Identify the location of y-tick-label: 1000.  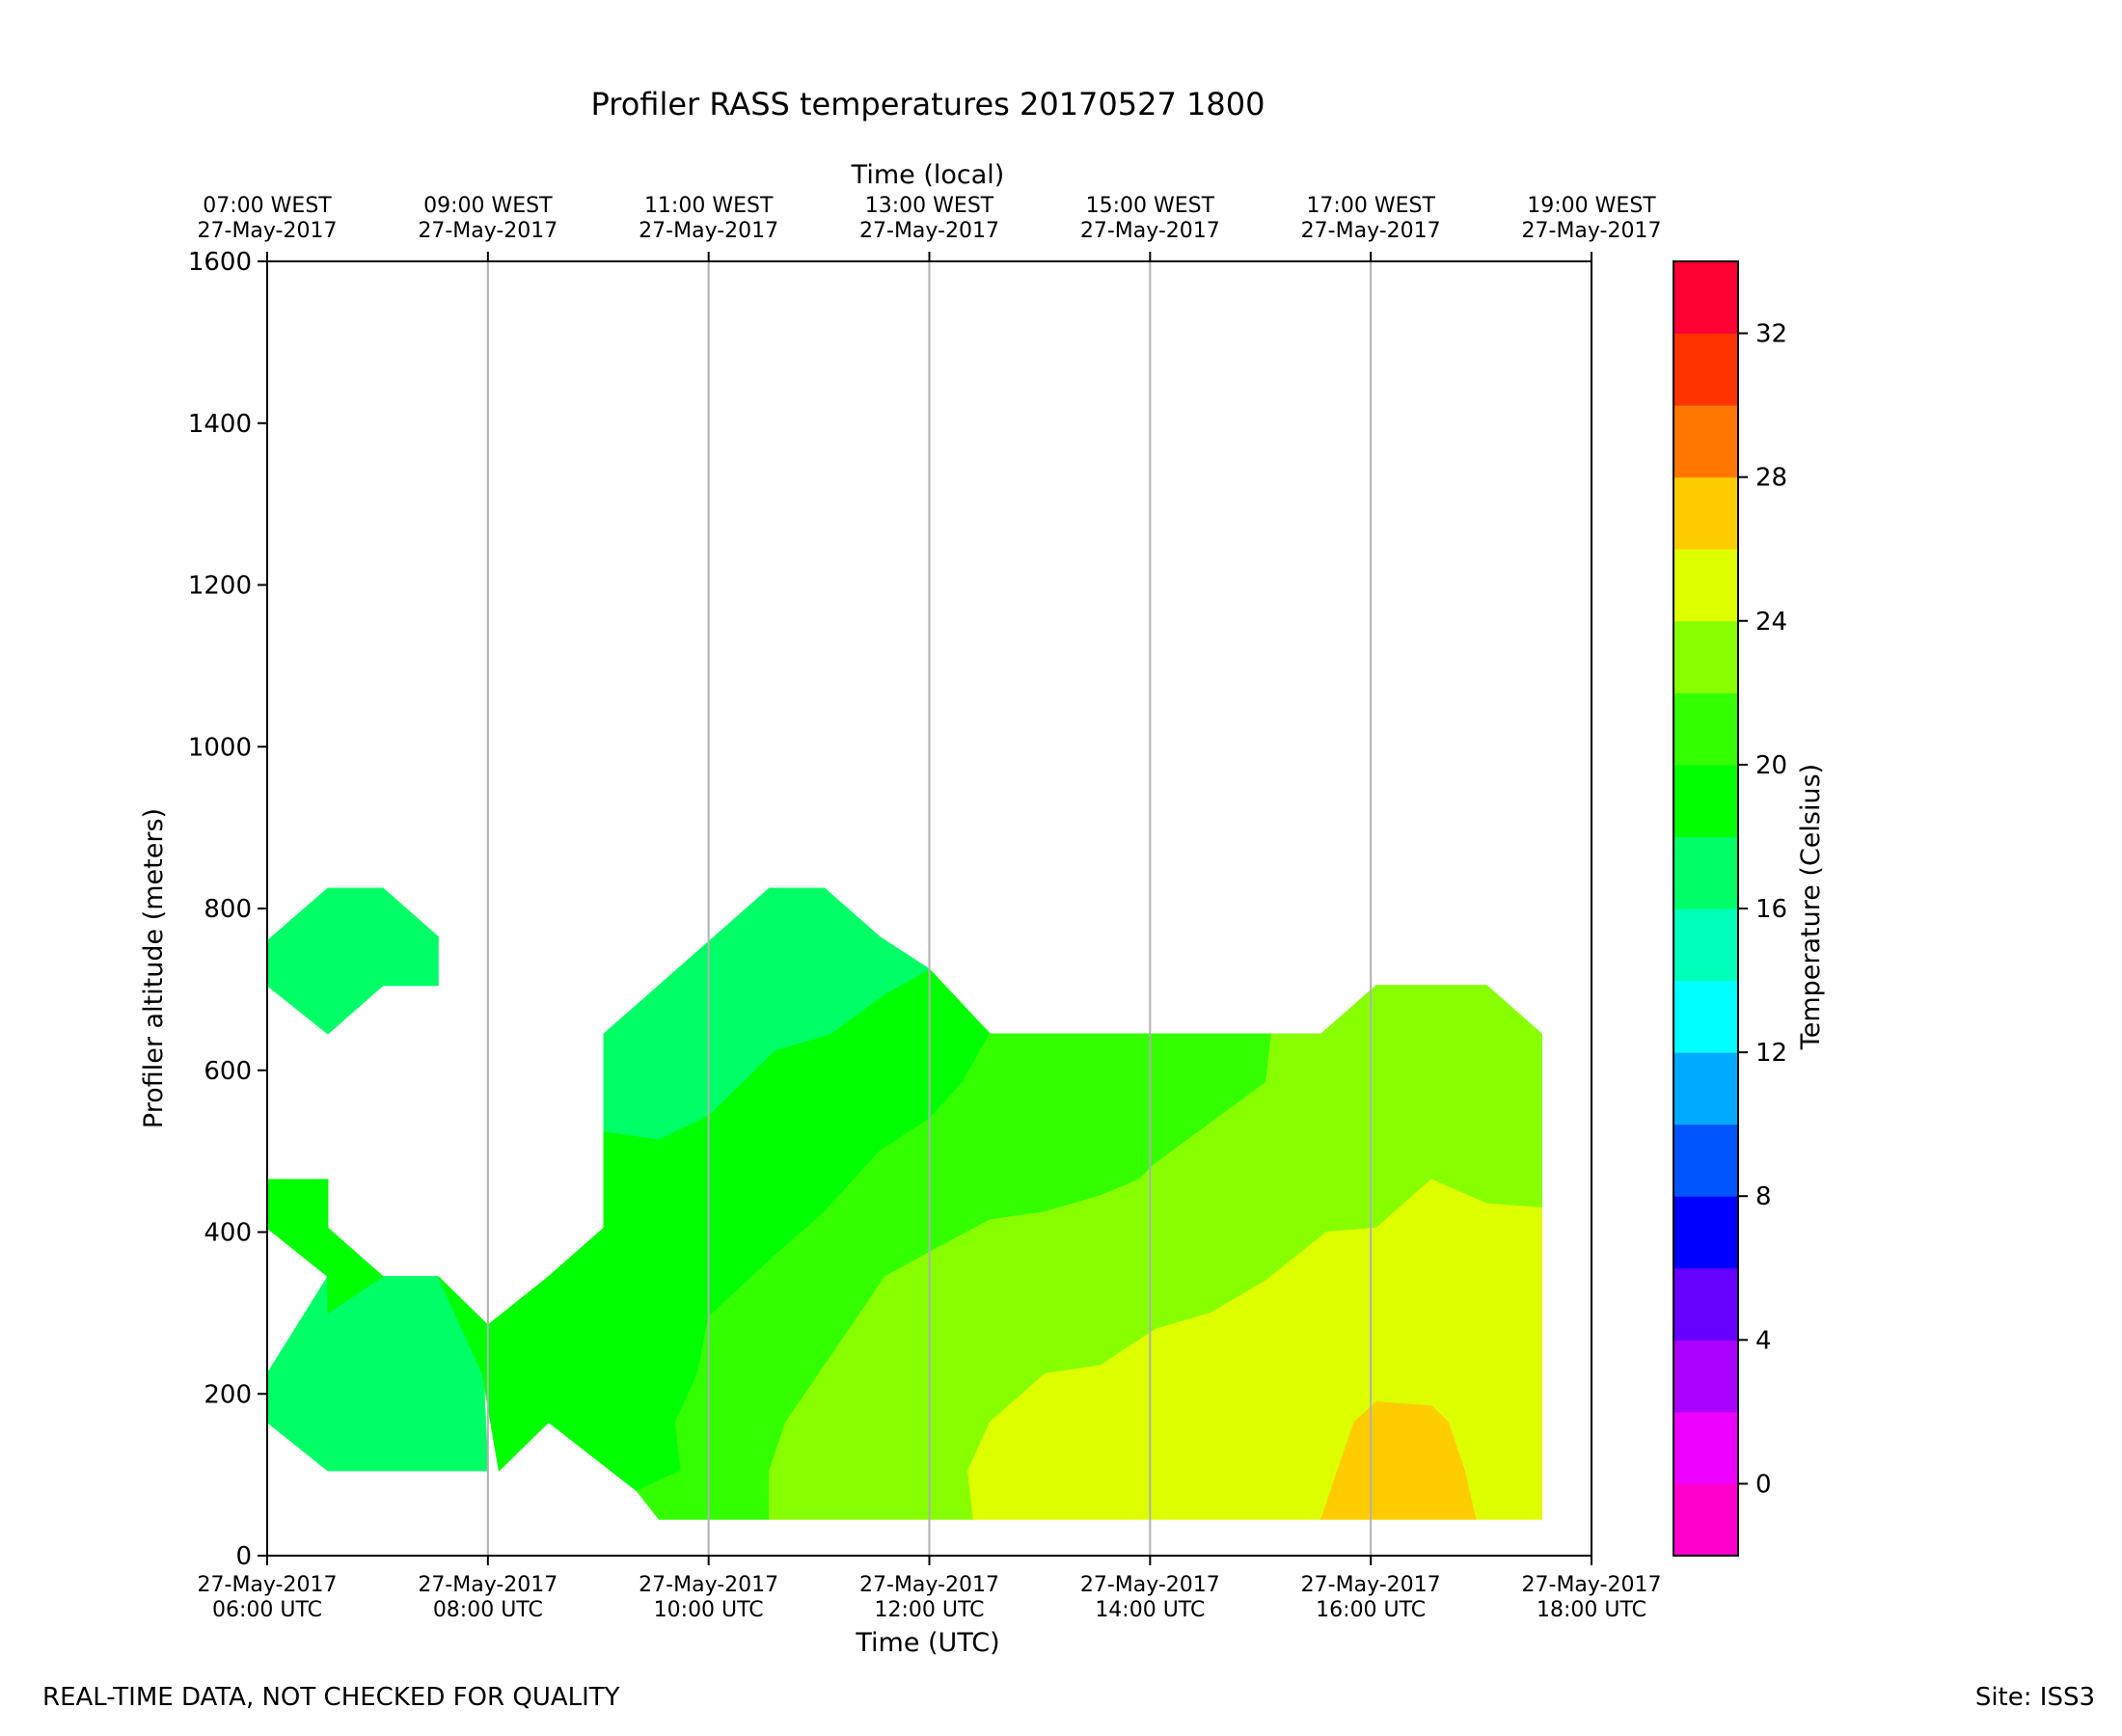
(220, 747).